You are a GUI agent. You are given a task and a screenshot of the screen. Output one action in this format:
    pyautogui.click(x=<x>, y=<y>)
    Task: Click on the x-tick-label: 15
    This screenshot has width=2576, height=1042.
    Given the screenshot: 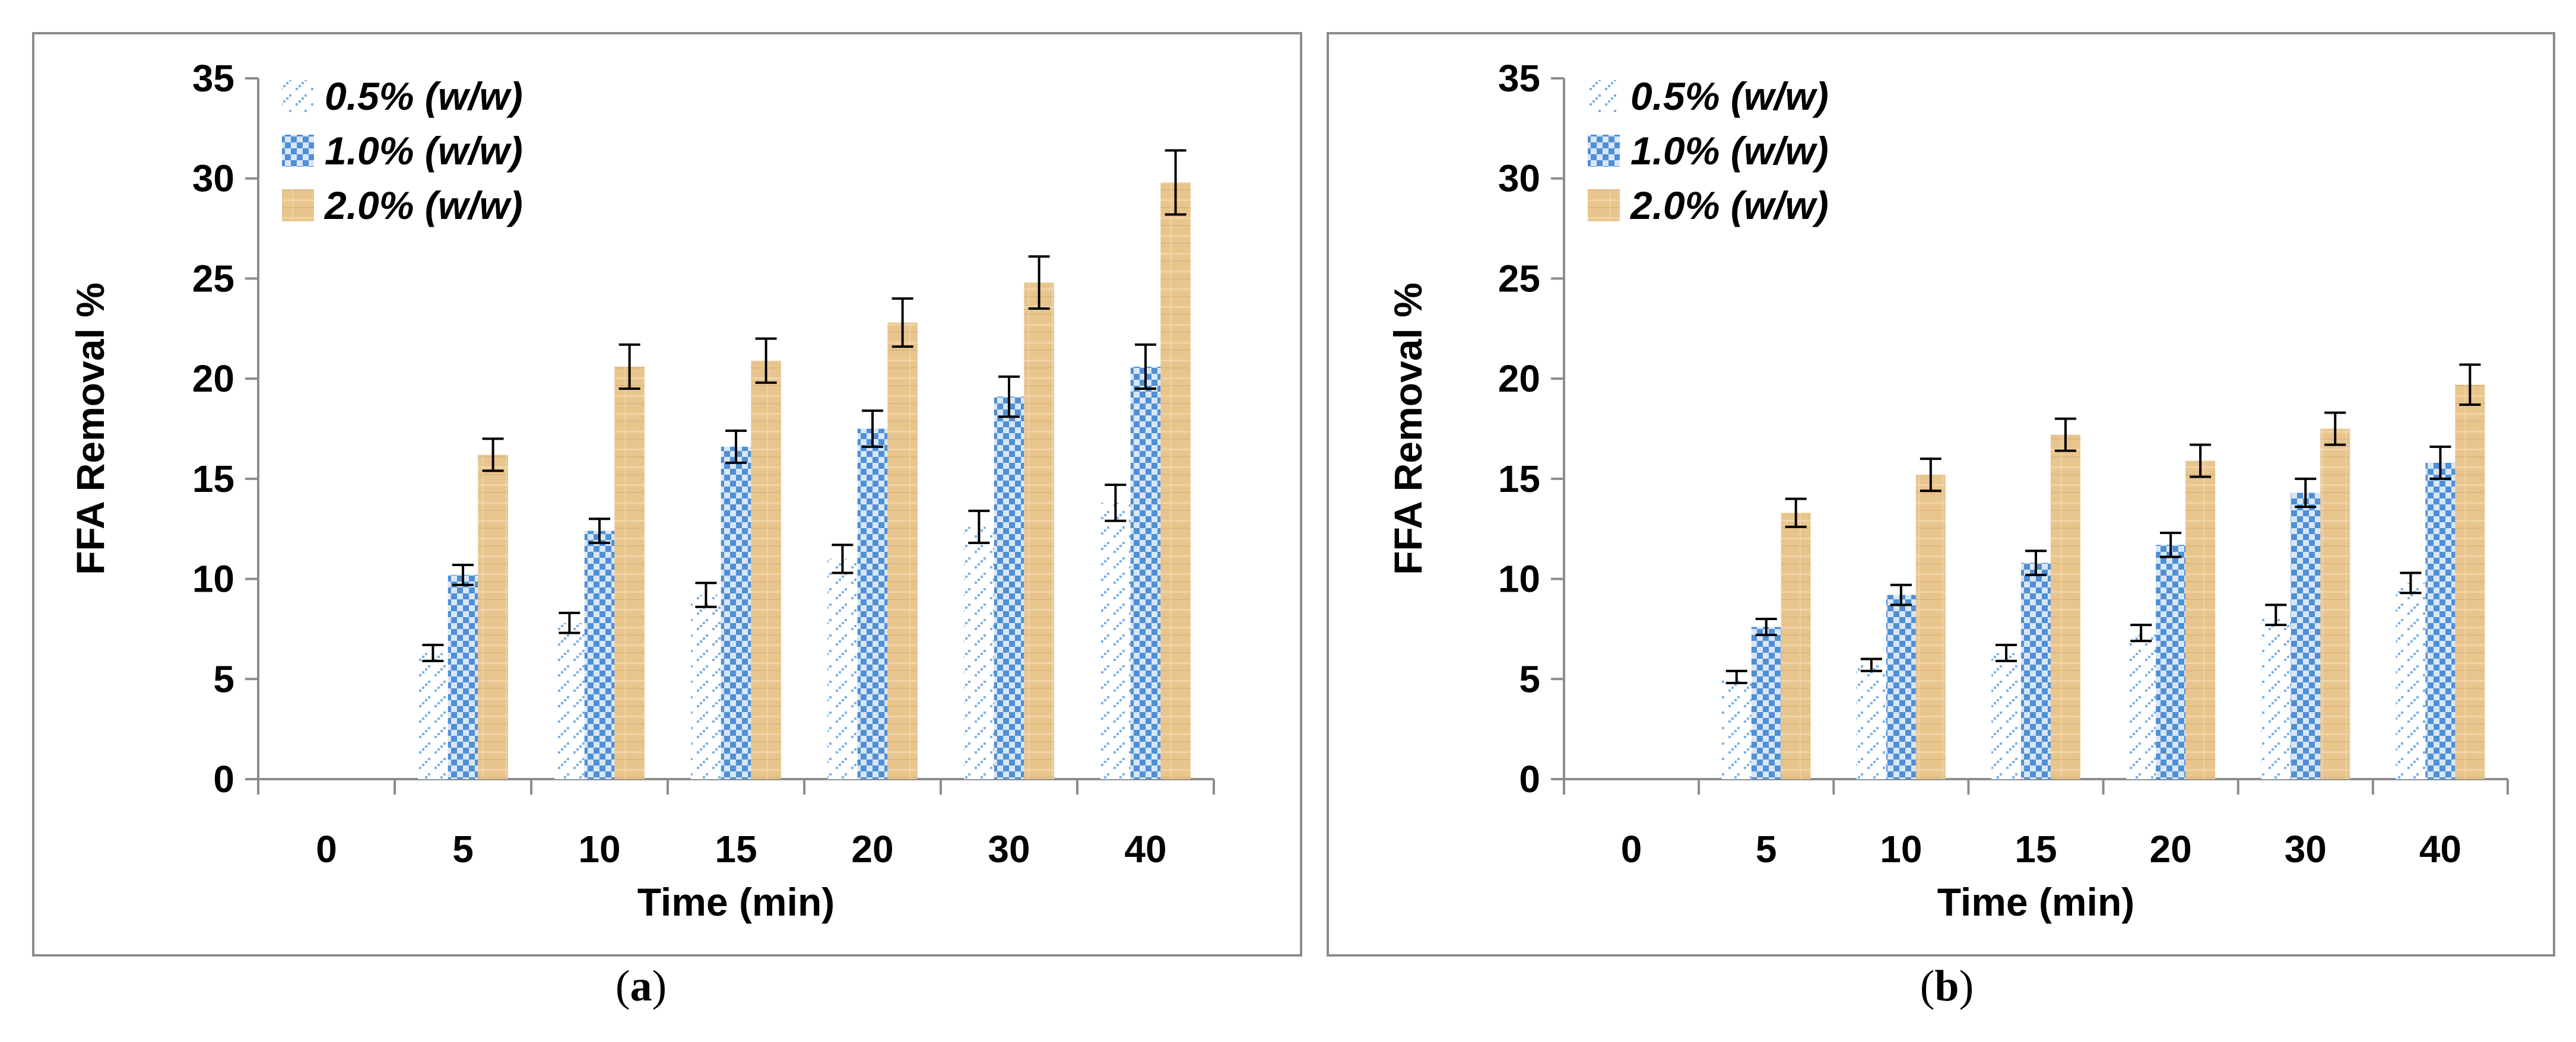 What is the action you would take?
    pyautogui.click(x=2036, y=849)
    